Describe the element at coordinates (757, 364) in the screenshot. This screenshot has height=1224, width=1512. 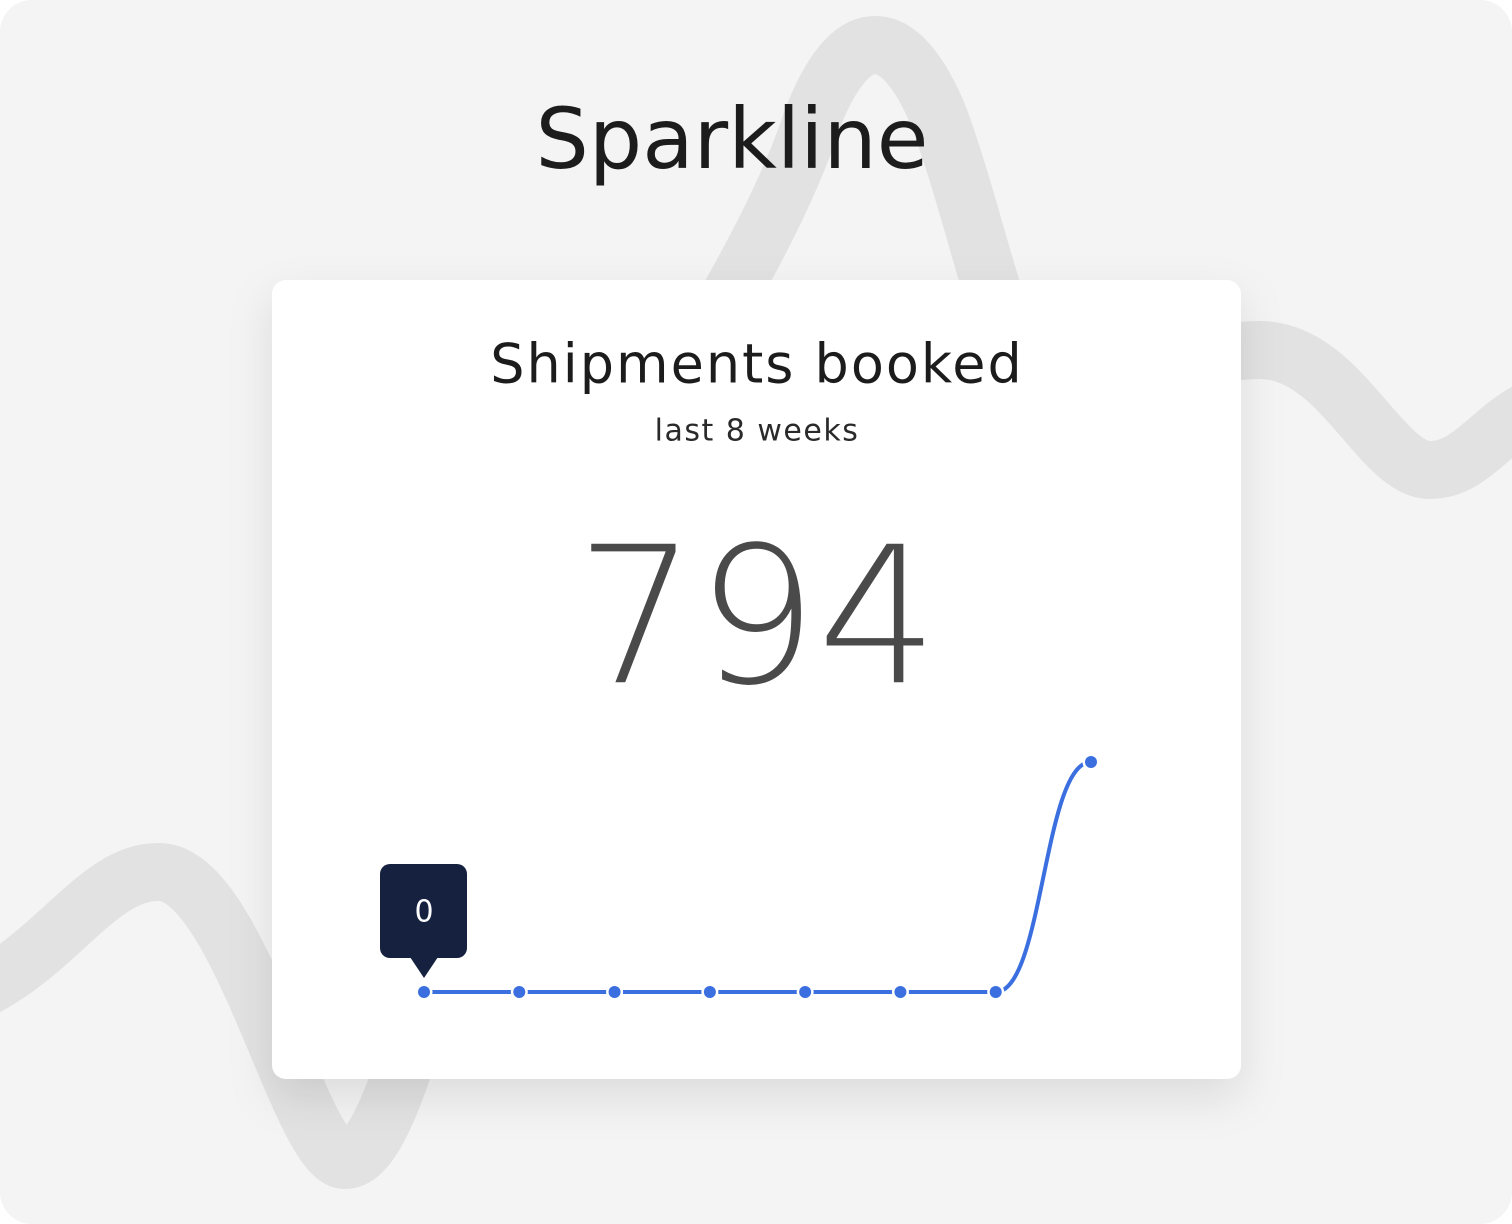
I see `card-title: Shipments booked` at that location.